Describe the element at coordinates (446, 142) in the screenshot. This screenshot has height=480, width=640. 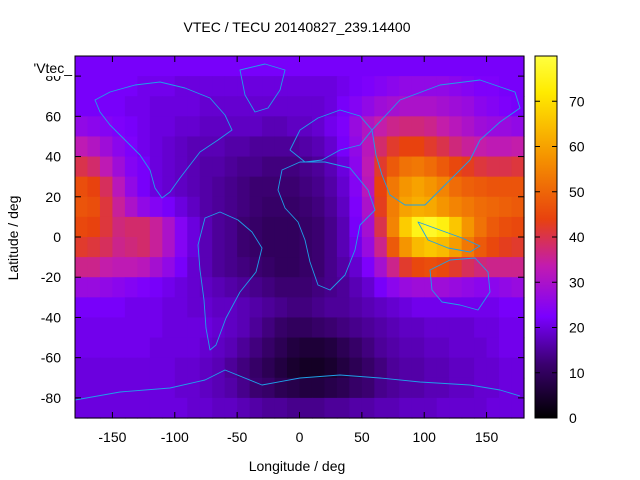
I see `coastline-asia` at that location.